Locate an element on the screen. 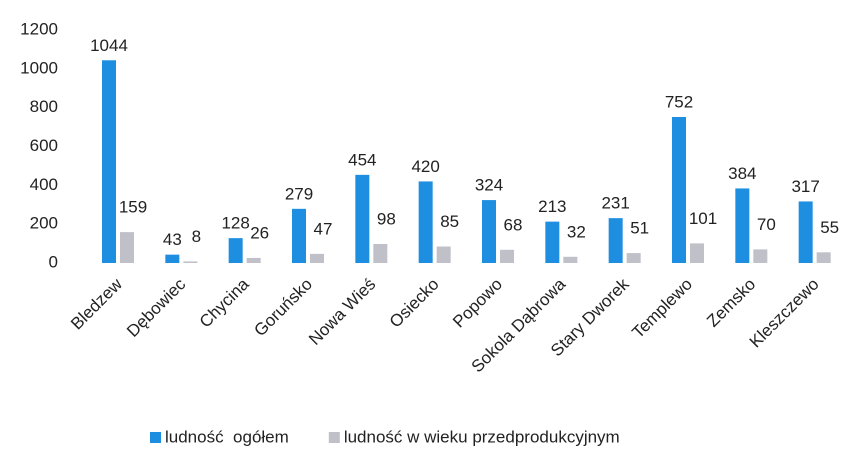  x-tick-label: Chycina is located at coordinates (224, 302).